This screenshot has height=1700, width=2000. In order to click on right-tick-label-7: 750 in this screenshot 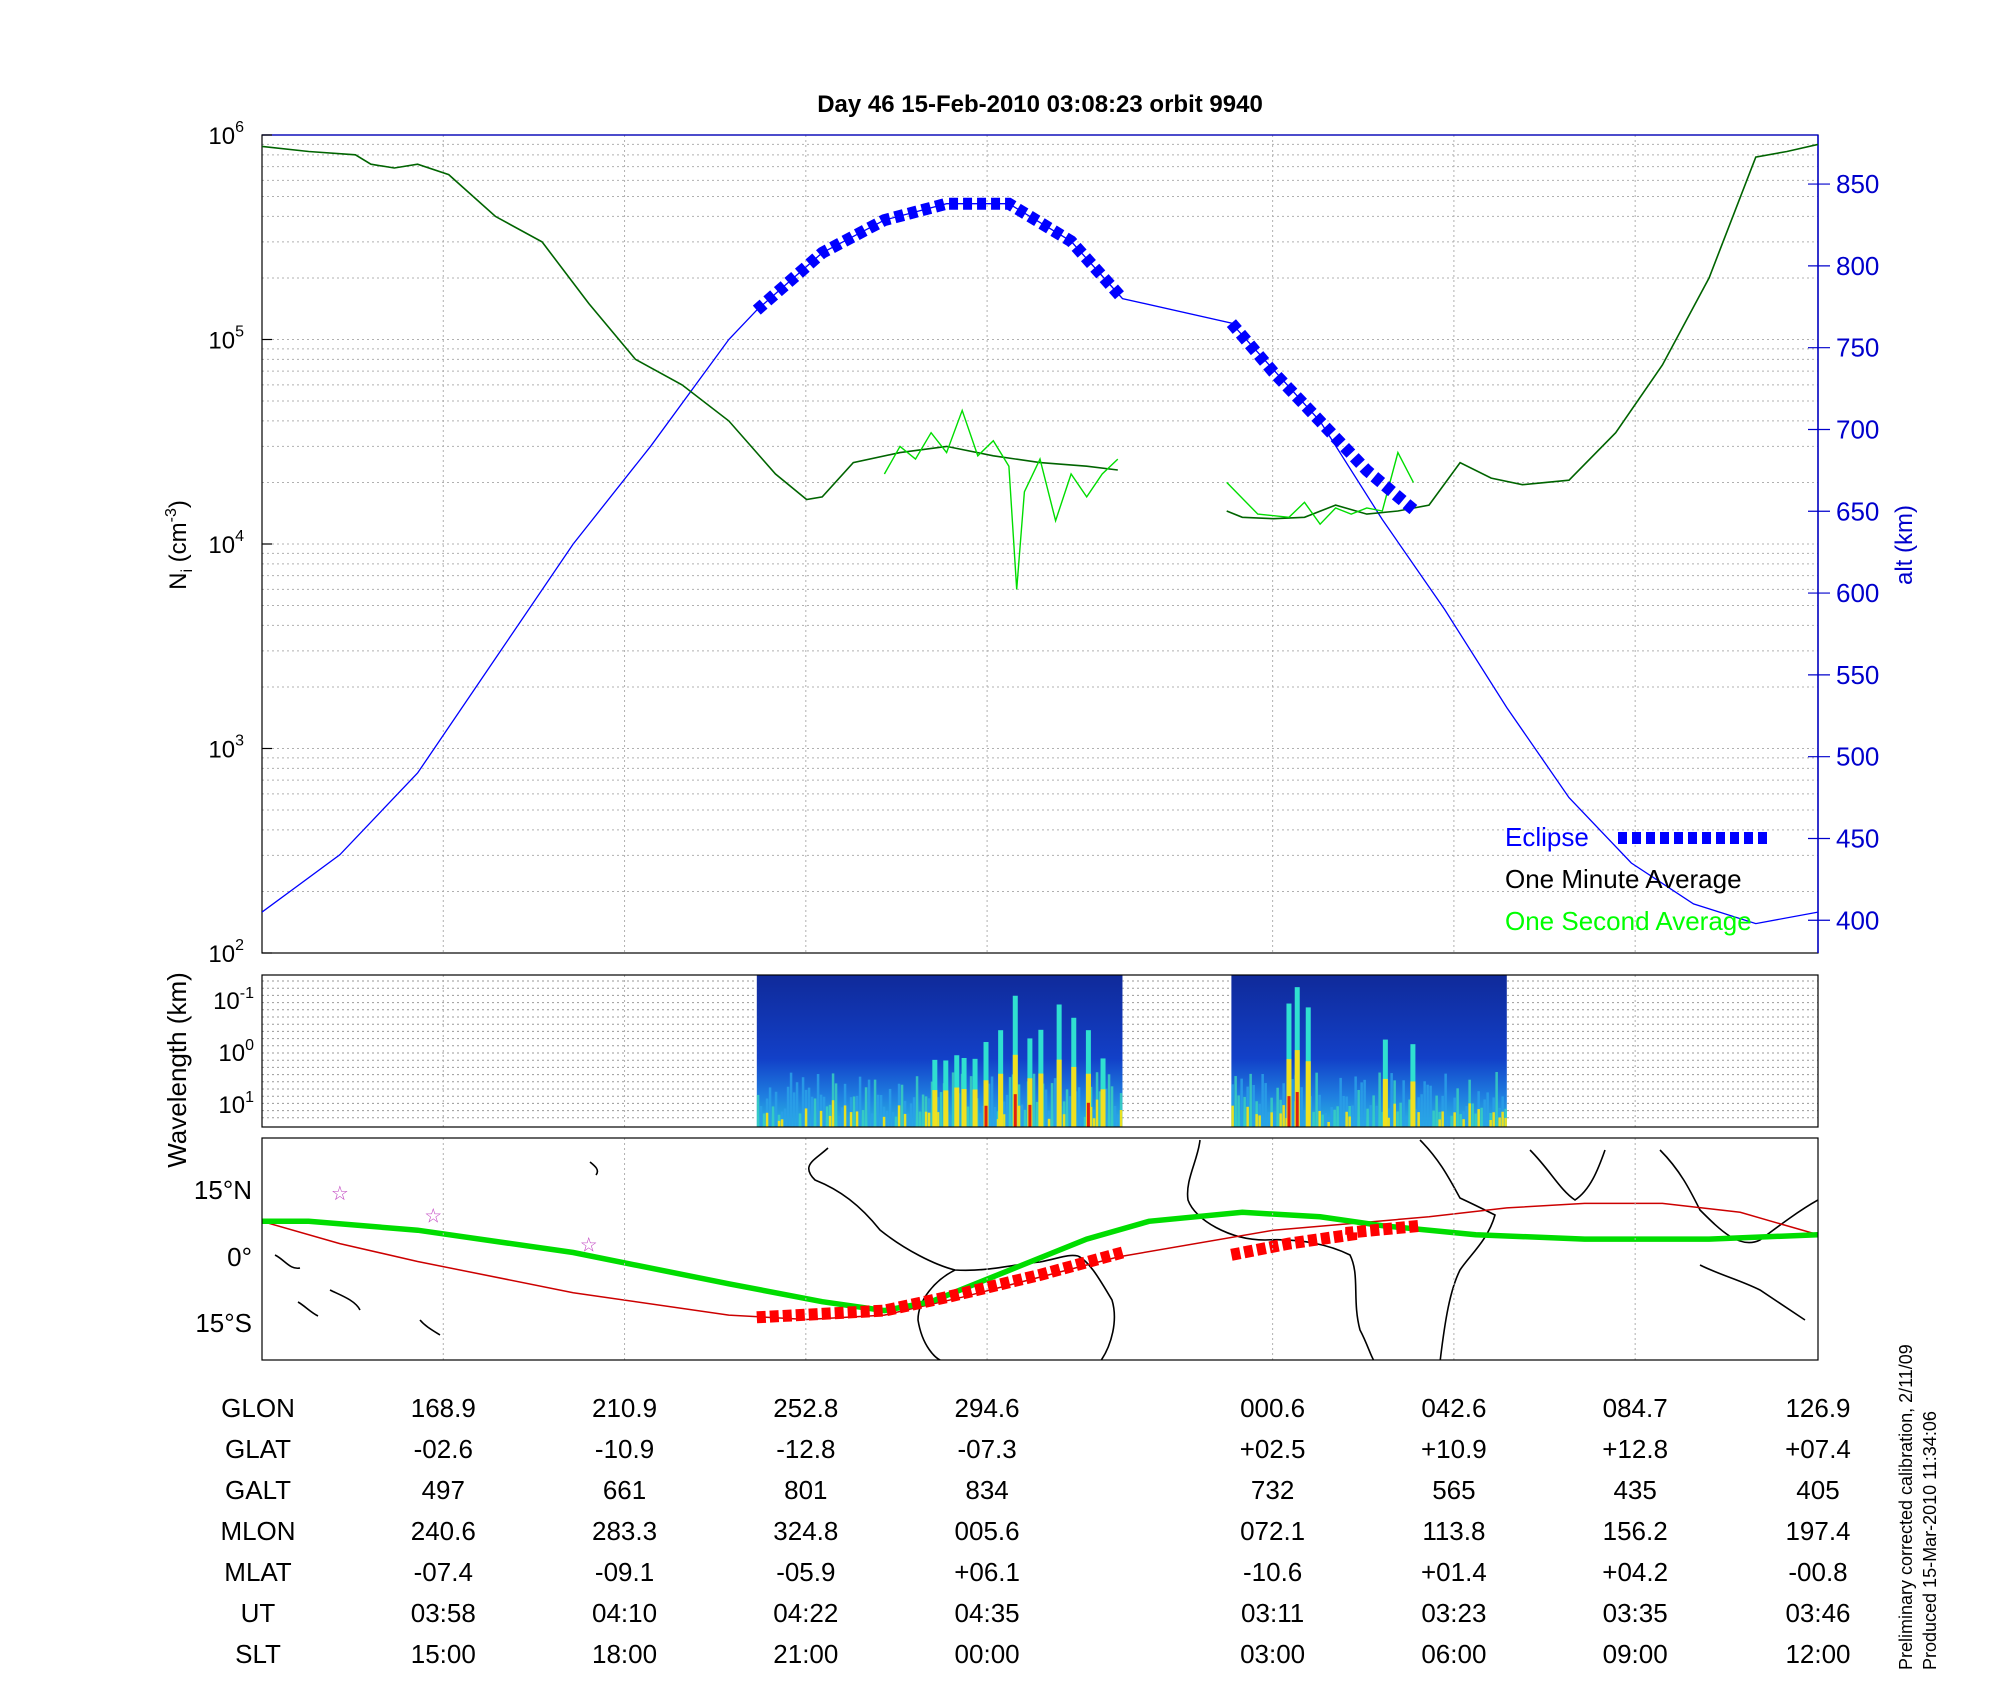, I will do `click(1857, 348)`.